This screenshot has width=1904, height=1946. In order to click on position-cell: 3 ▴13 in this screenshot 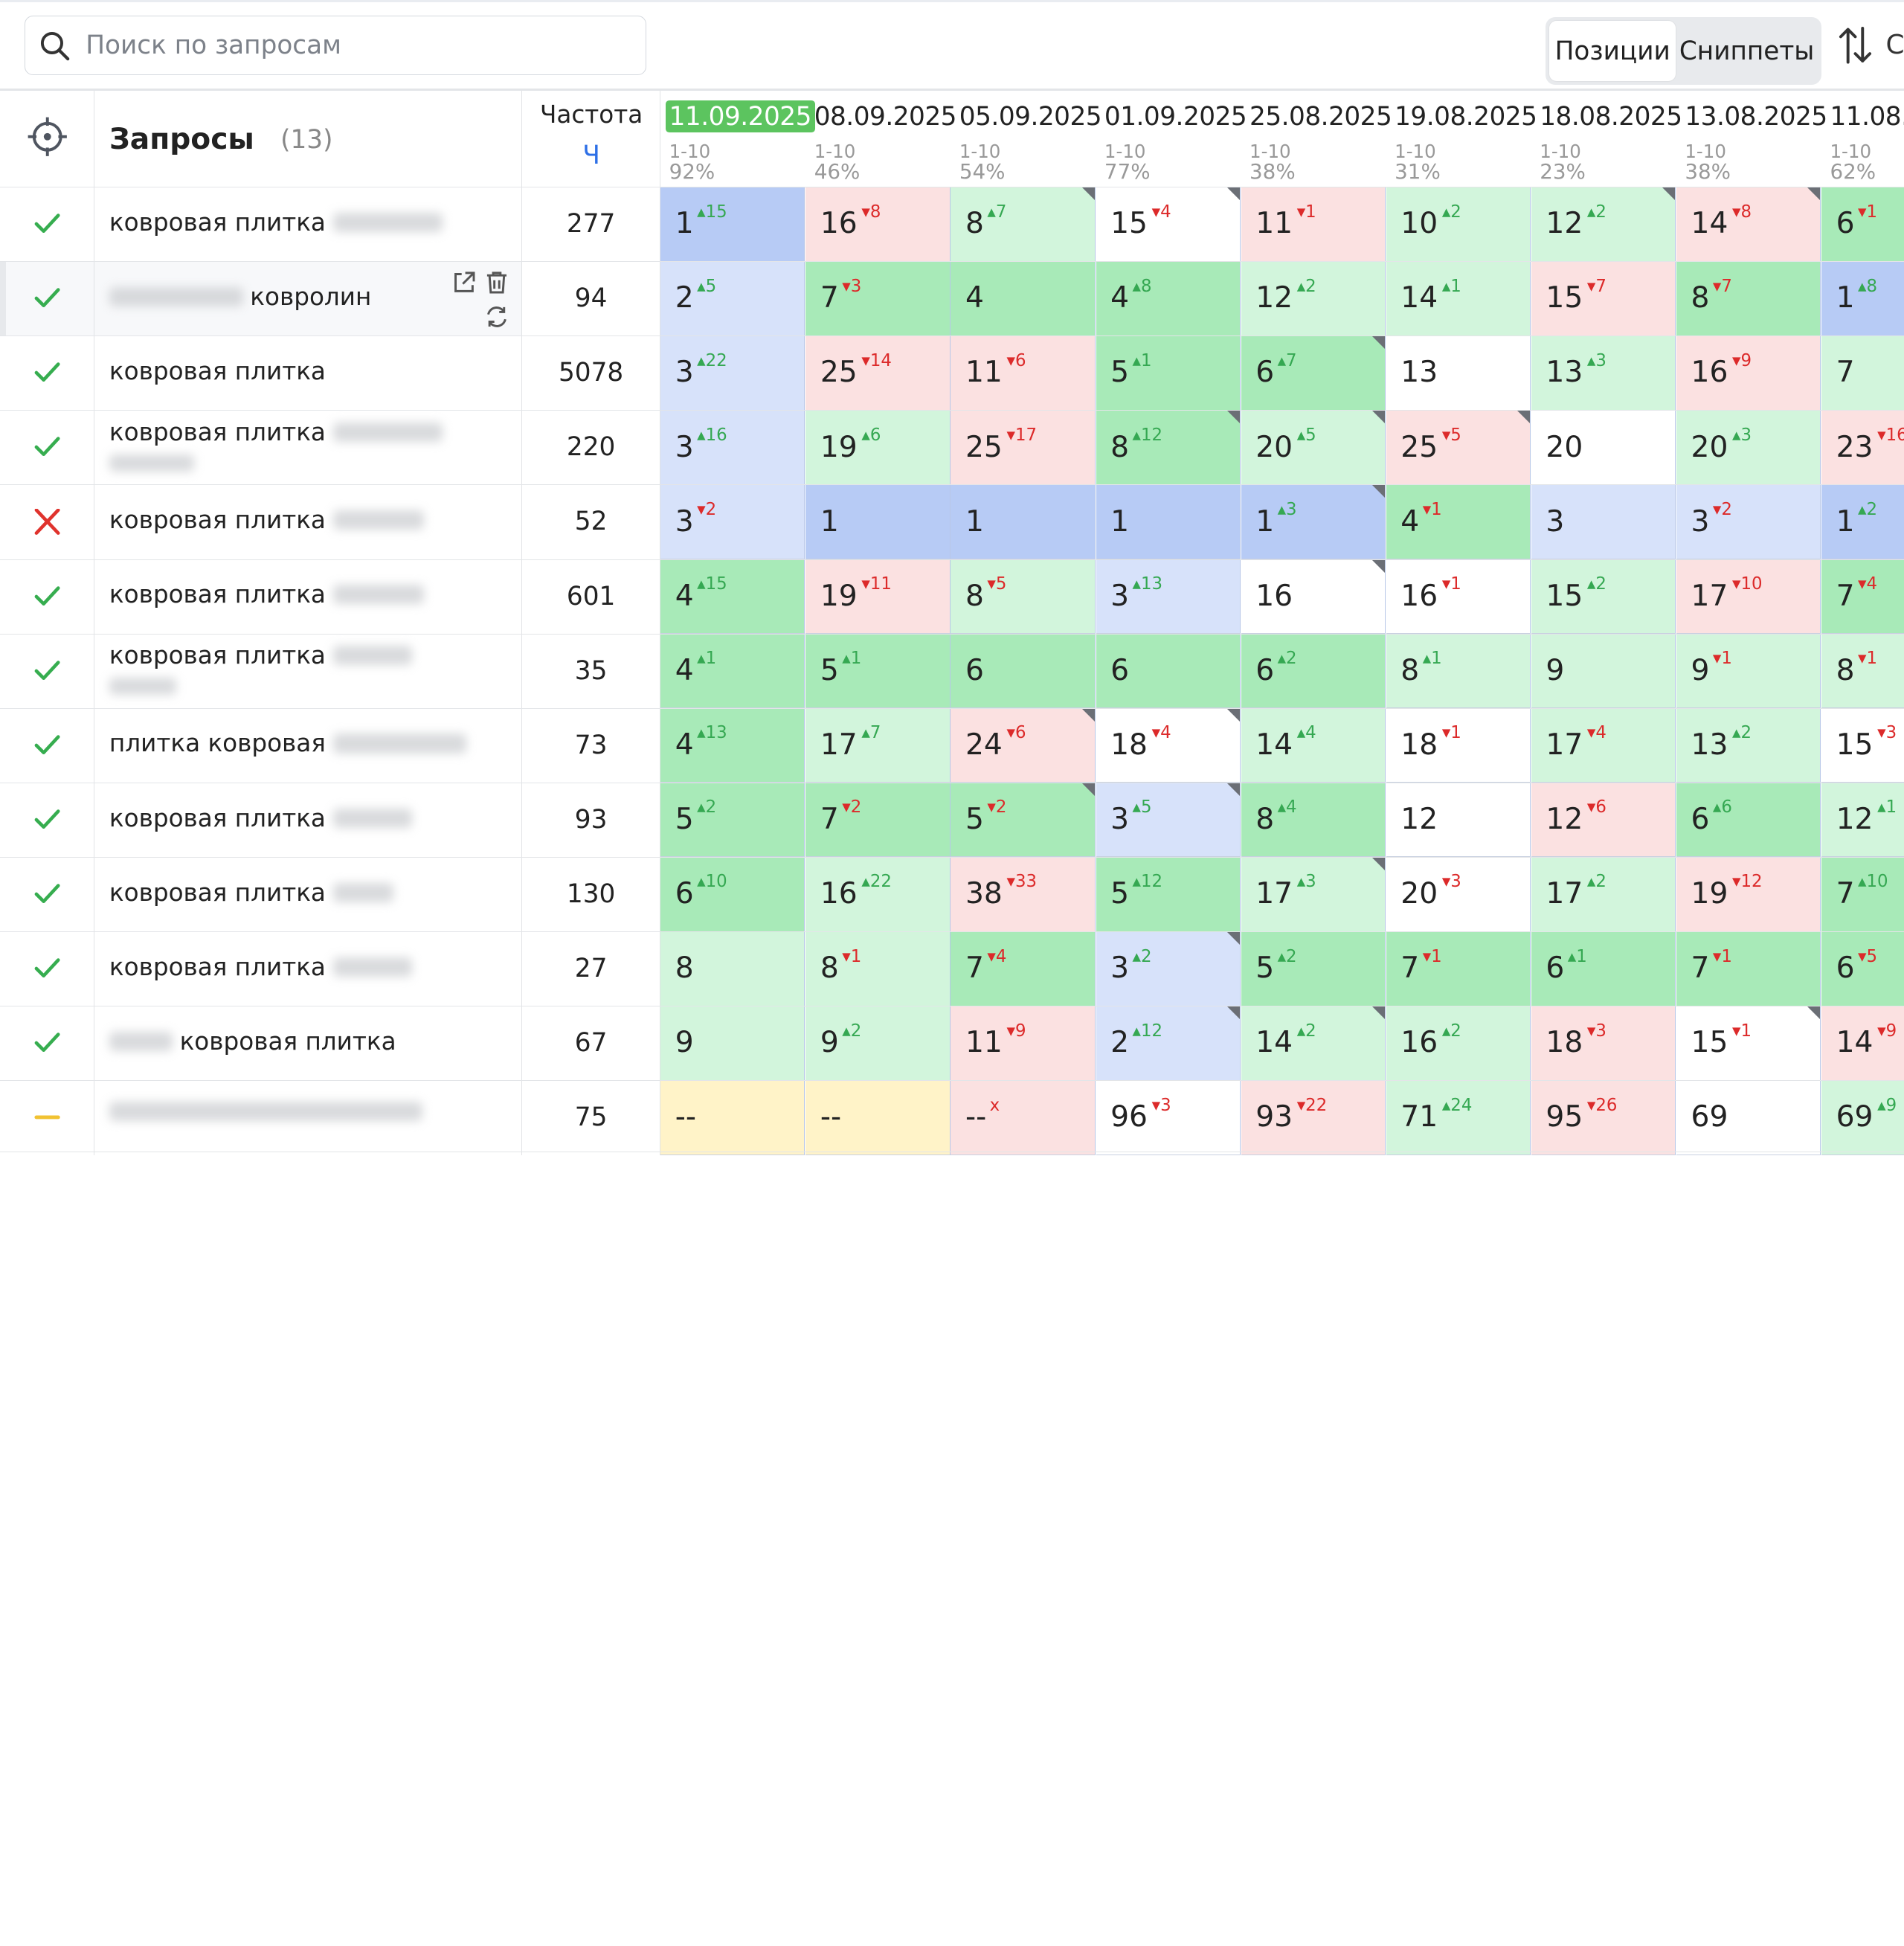, I will do `click(1168, 597)`.